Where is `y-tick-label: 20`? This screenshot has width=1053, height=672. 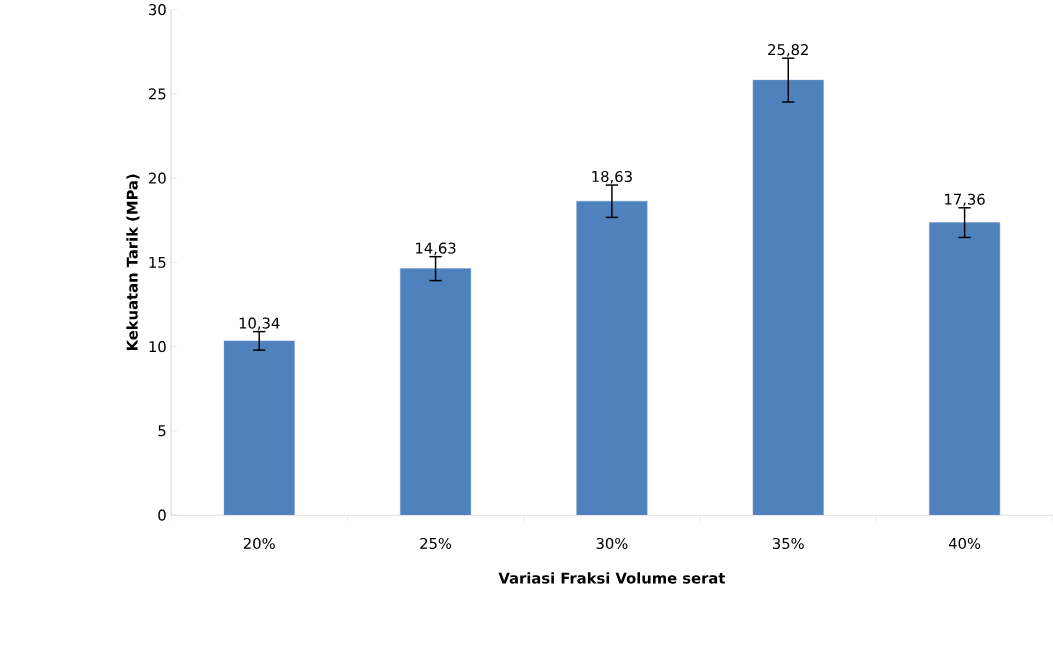
y-tick-label: 20 is located at coordinates (157, 178).